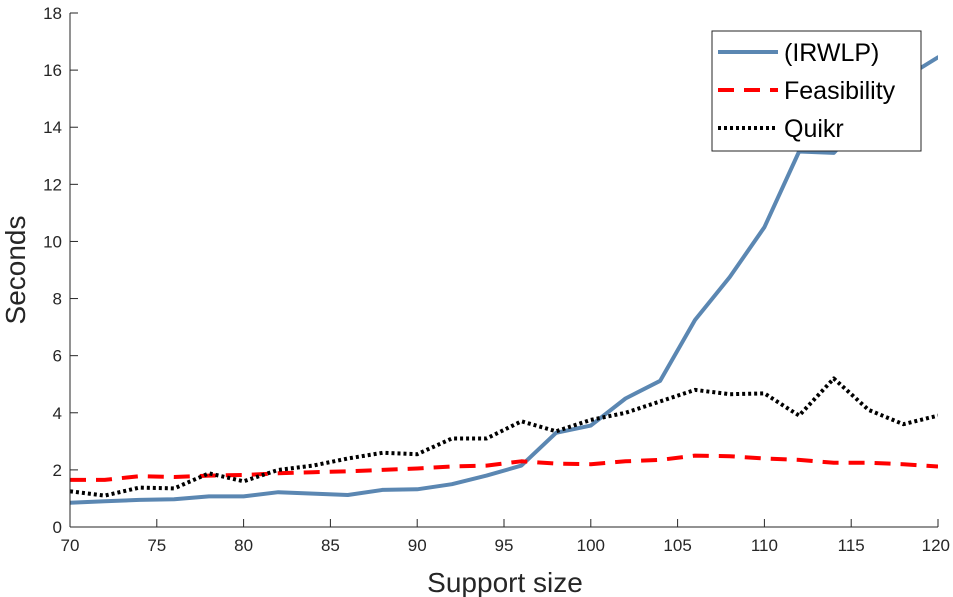 The width and height of the screenshot is (953, 597). What do you see at coordinates (814, 129) in the screenshot?
I see `legend-label-2: Quikr` at bounding box center [814, 129].